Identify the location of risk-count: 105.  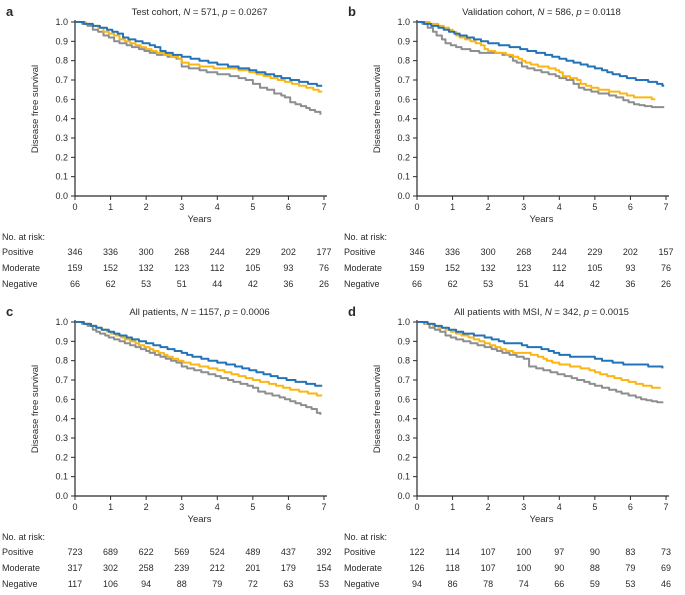
(252, 268).